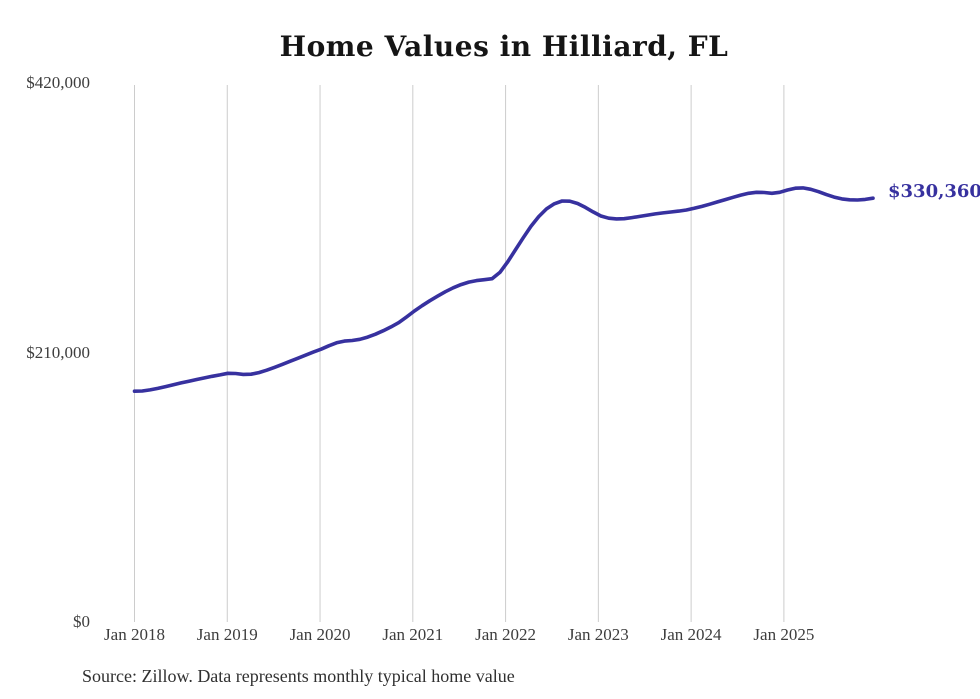 This screenshot has height=699, width=980. I want to click on x-tick-label: Jan 2019, so click(227, 634).